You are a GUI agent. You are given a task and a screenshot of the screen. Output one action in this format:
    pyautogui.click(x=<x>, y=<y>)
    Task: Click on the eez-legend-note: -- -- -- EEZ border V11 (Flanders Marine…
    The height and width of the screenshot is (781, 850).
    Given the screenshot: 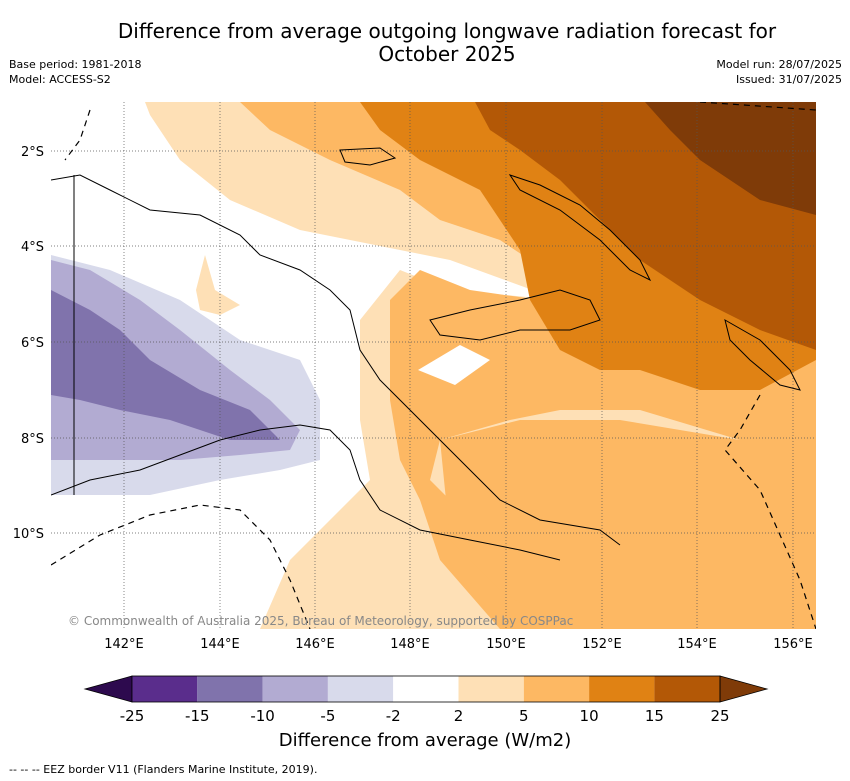 What is the action you would take?
    pyautogui.click(x=163, y=769)
    